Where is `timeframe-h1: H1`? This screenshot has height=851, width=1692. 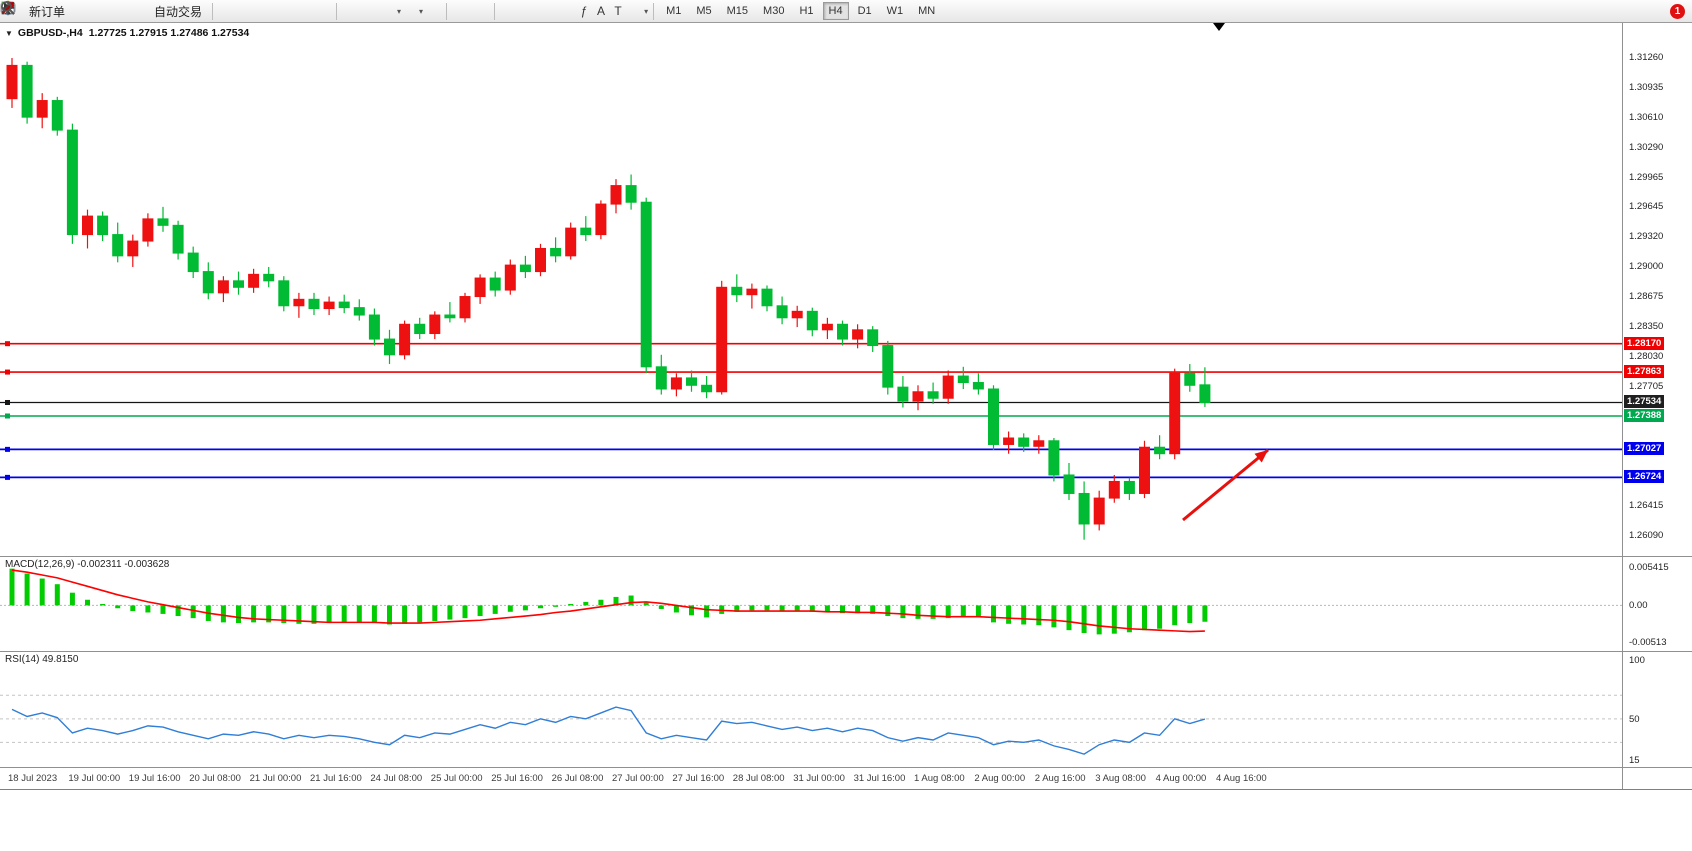 timeframe-h1: H1 is located at coordinates (806, 11).